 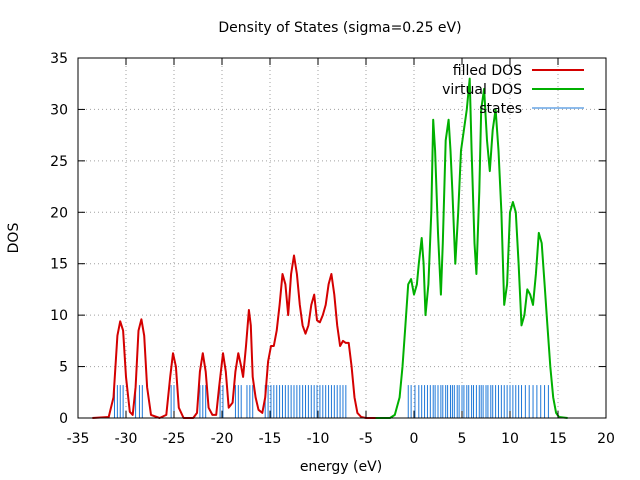 I want to click on legend-label-states: states, so click(x=500, y=109).